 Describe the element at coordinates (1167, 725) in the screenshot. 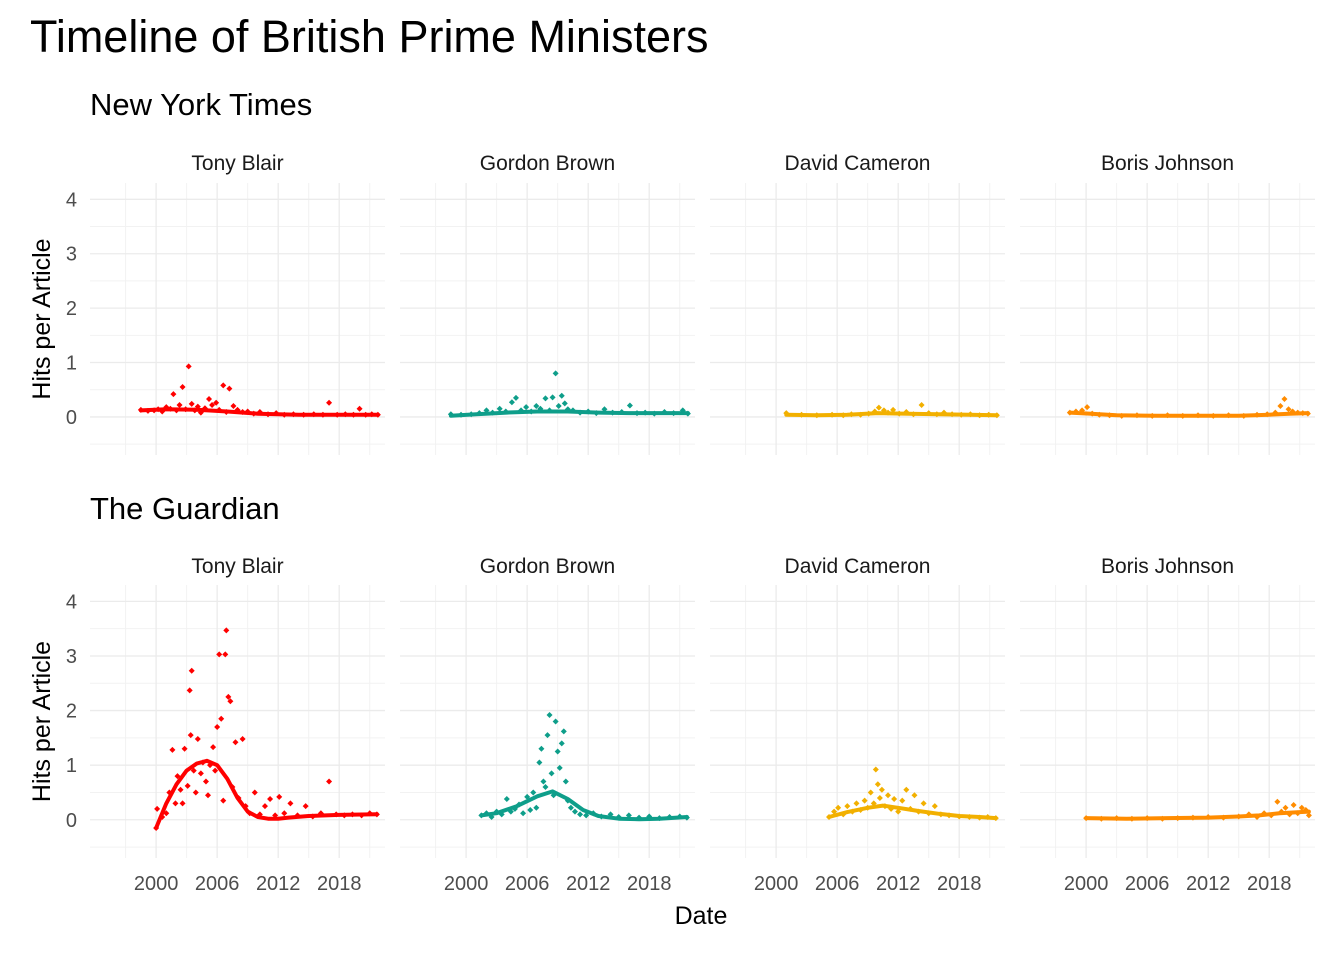

I see `panel-the-guardian-boris-johnson: Boris Johnson 2000 2006 2012 2018` at that location.